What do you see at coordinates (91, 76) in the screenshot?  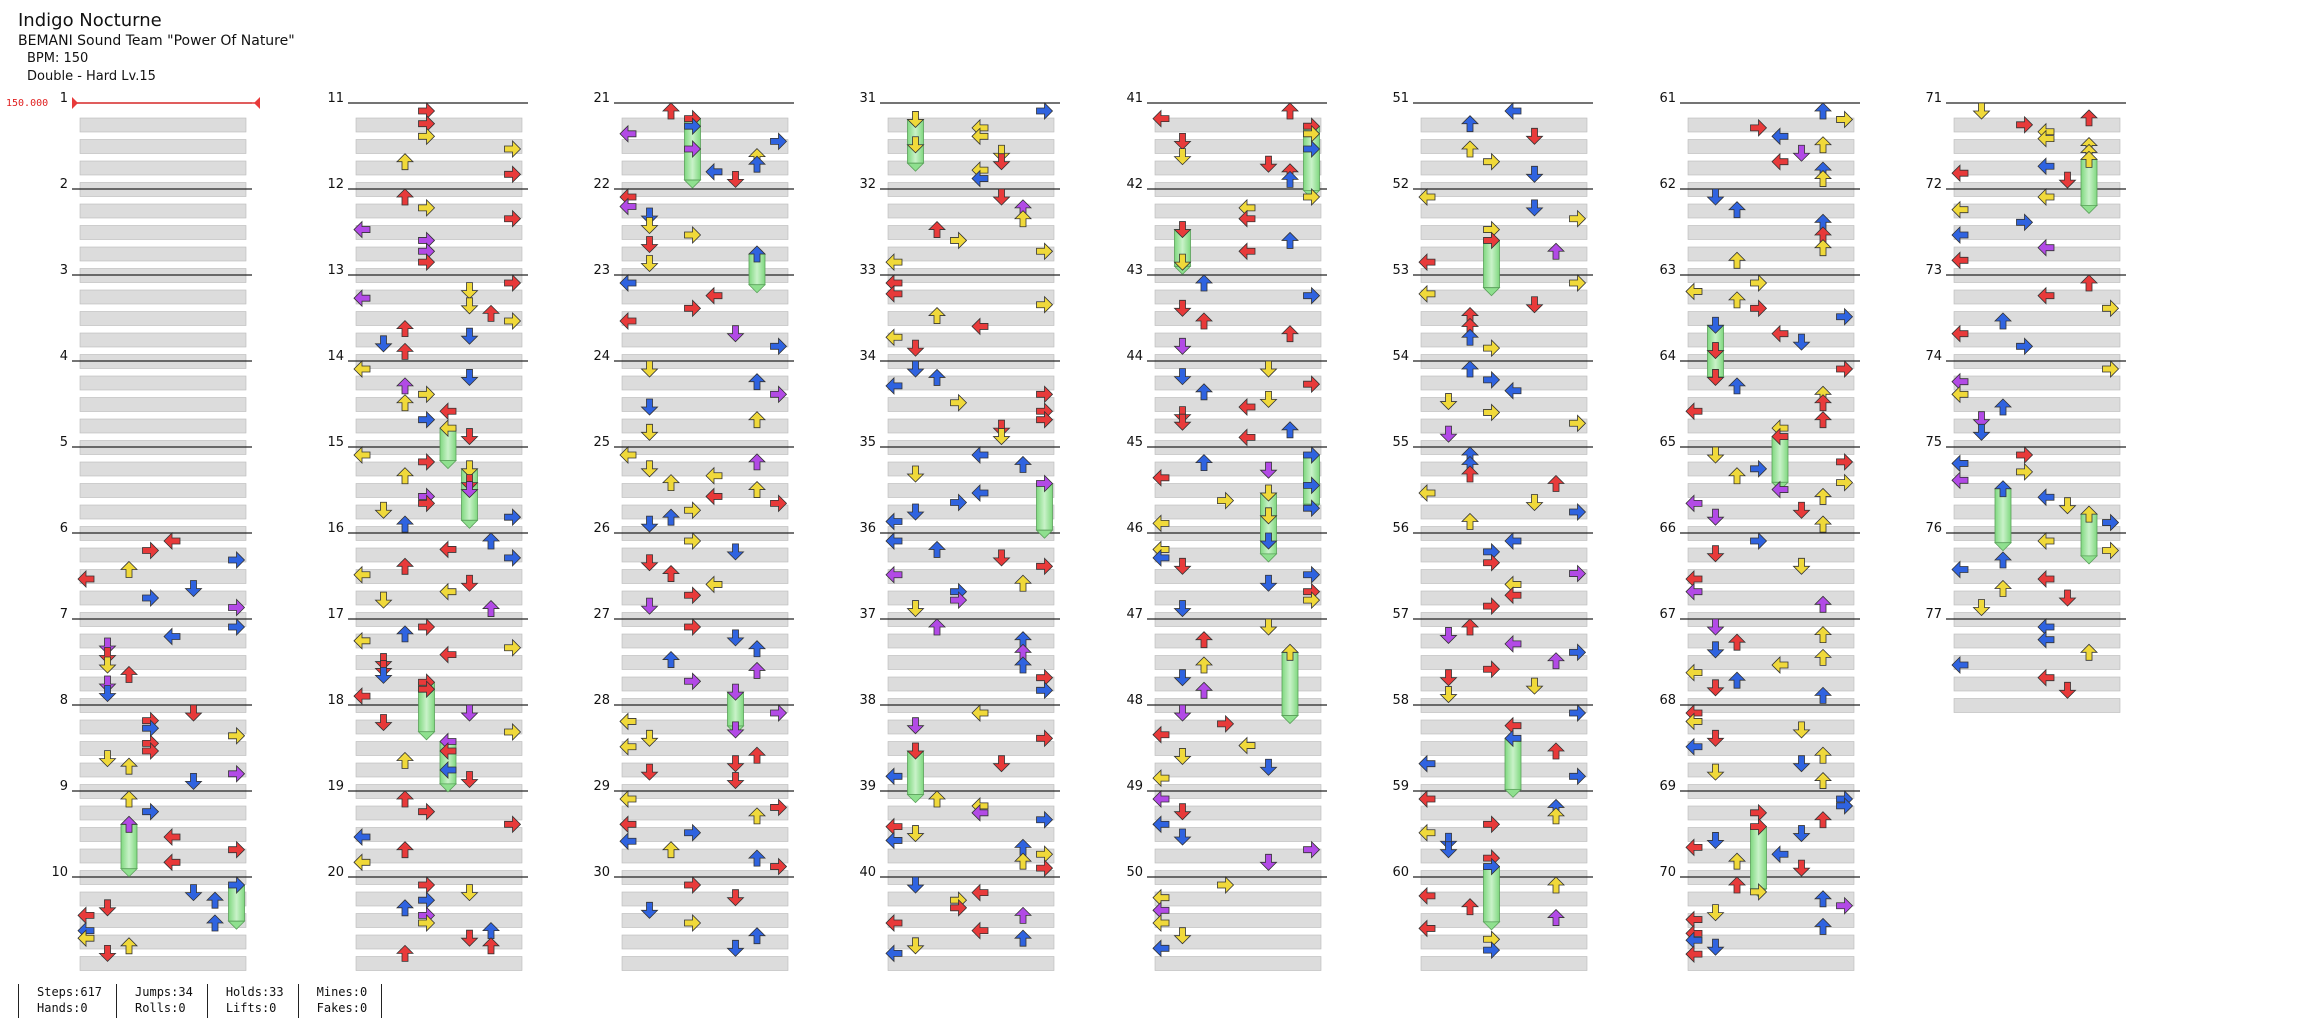 I see `difficulty-text: Double - Hard Lv.15` at bounding box center [91, 76].